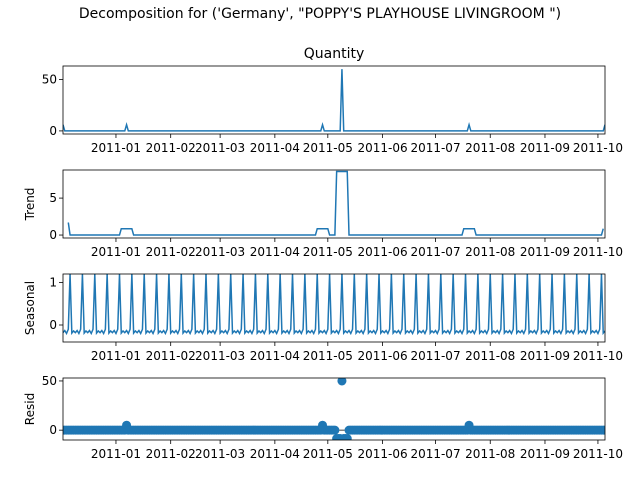 The height and width of the screenshot is (480, 640). Describe the element at coordinates (53, 283) in the screenshot. I see `y-tick-label: 1` at that location.